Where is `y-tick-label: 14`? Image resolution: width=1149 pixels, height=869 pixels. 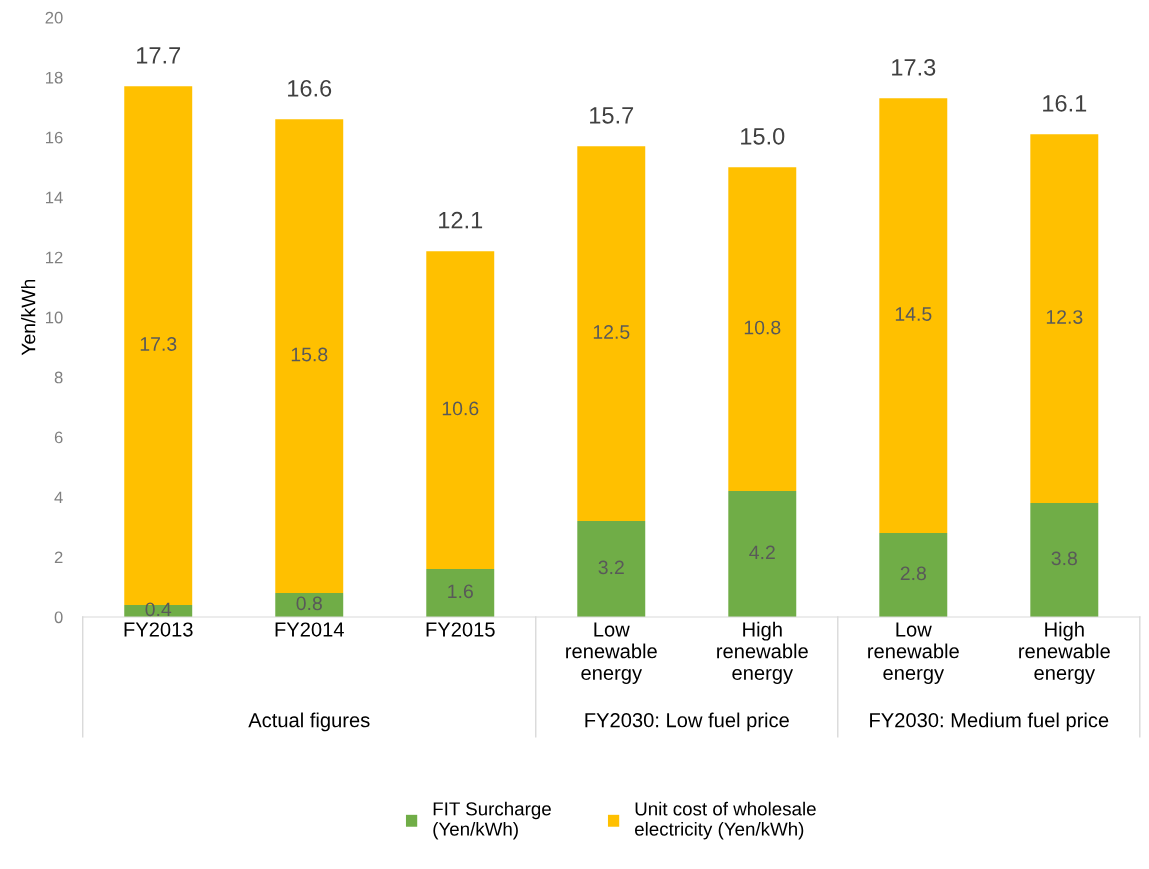 y-tick-label: 14 is located at coordinates (54, 197).